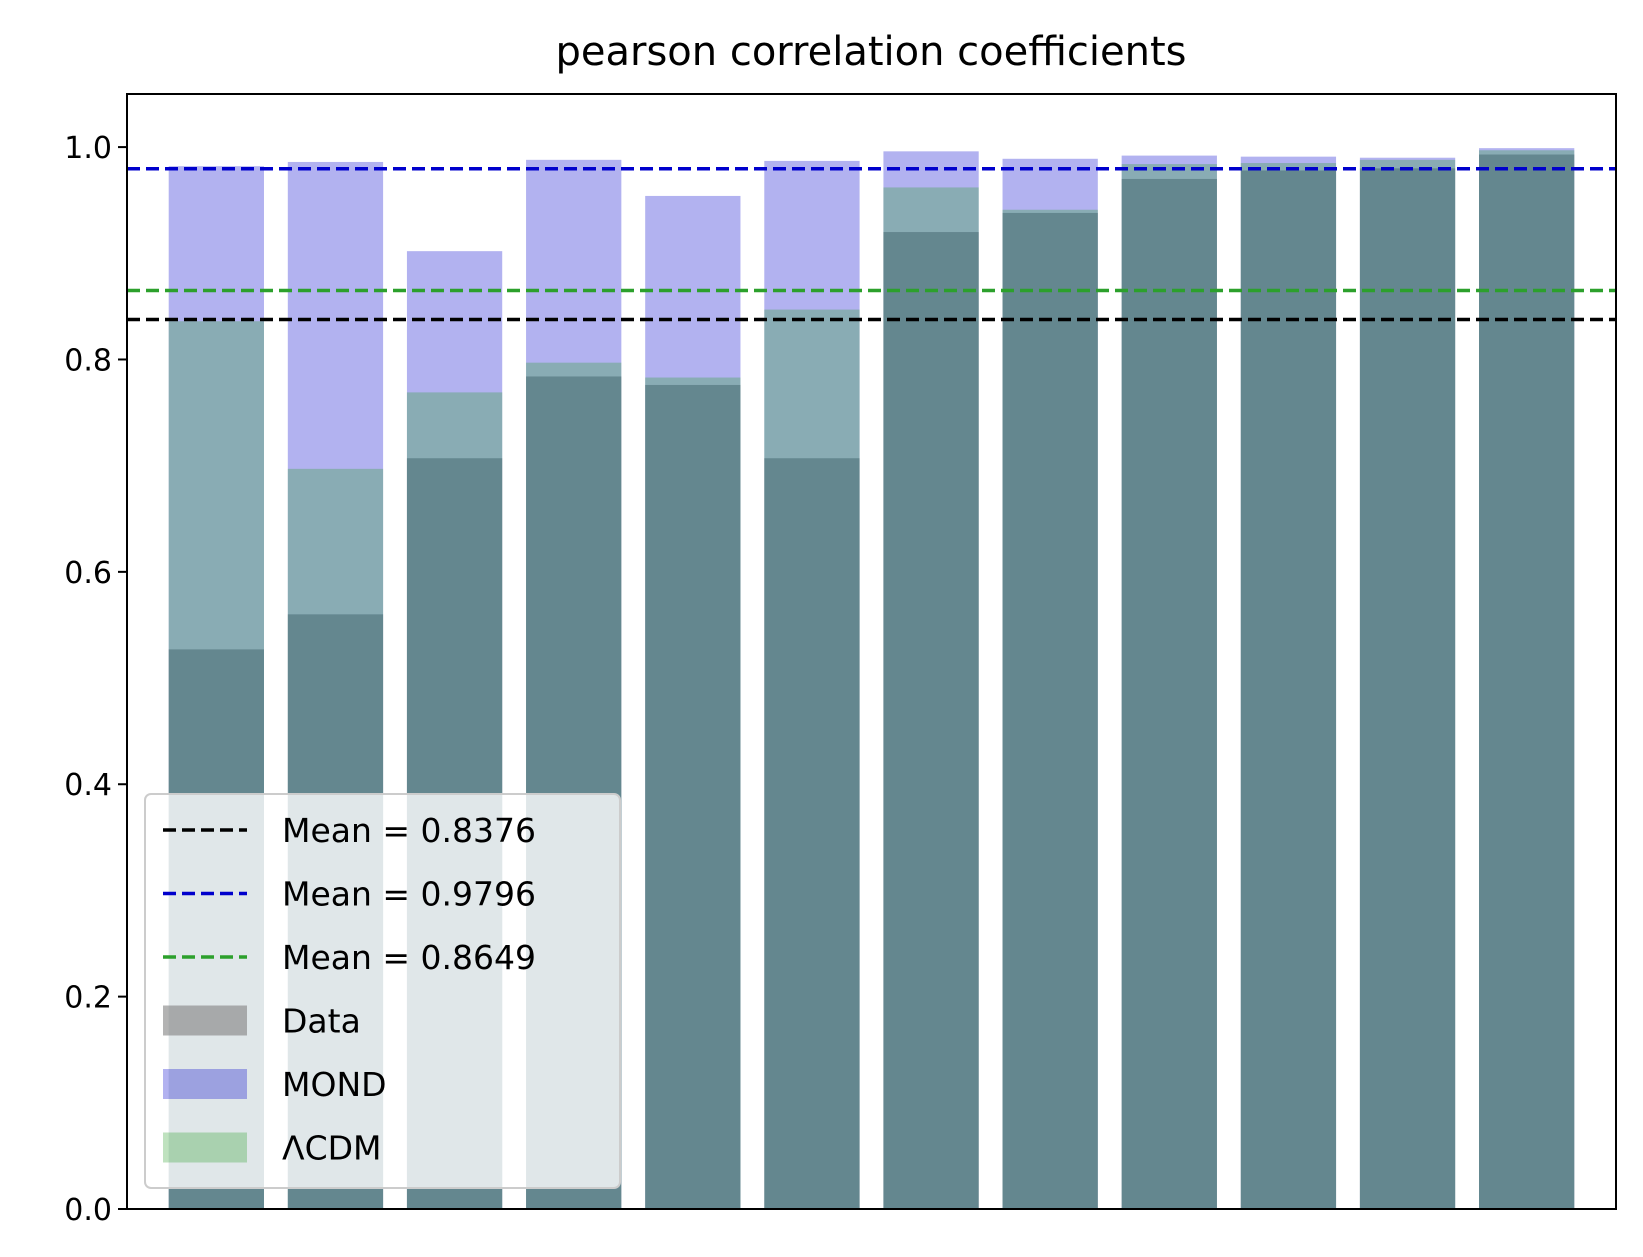  What do you see at coordinates (321, 1021) in the screenshot?
I see `legend-label-data: Data` at bounding box center [321, 1021].